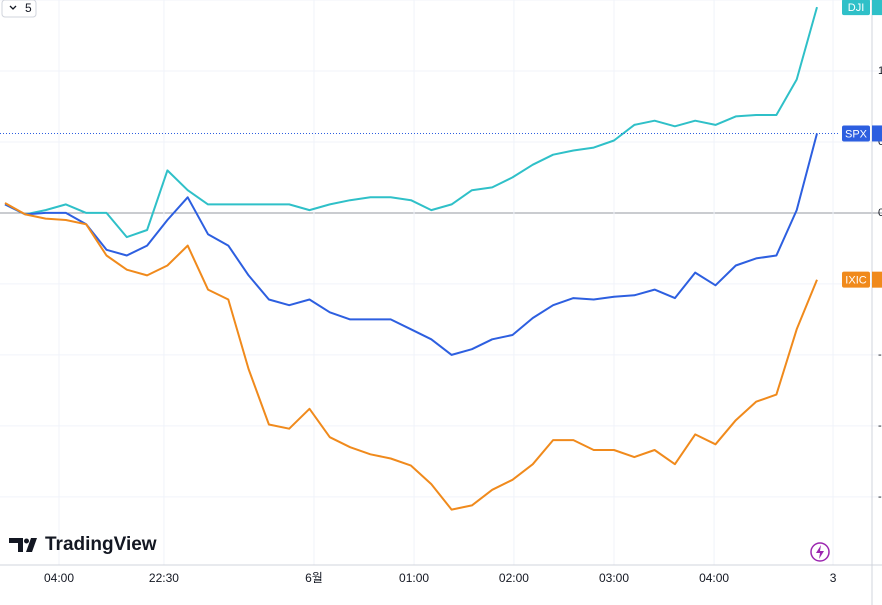 The image size is (882, 605). I want to click on x-tick-label: 22:30, so click(164, 578).